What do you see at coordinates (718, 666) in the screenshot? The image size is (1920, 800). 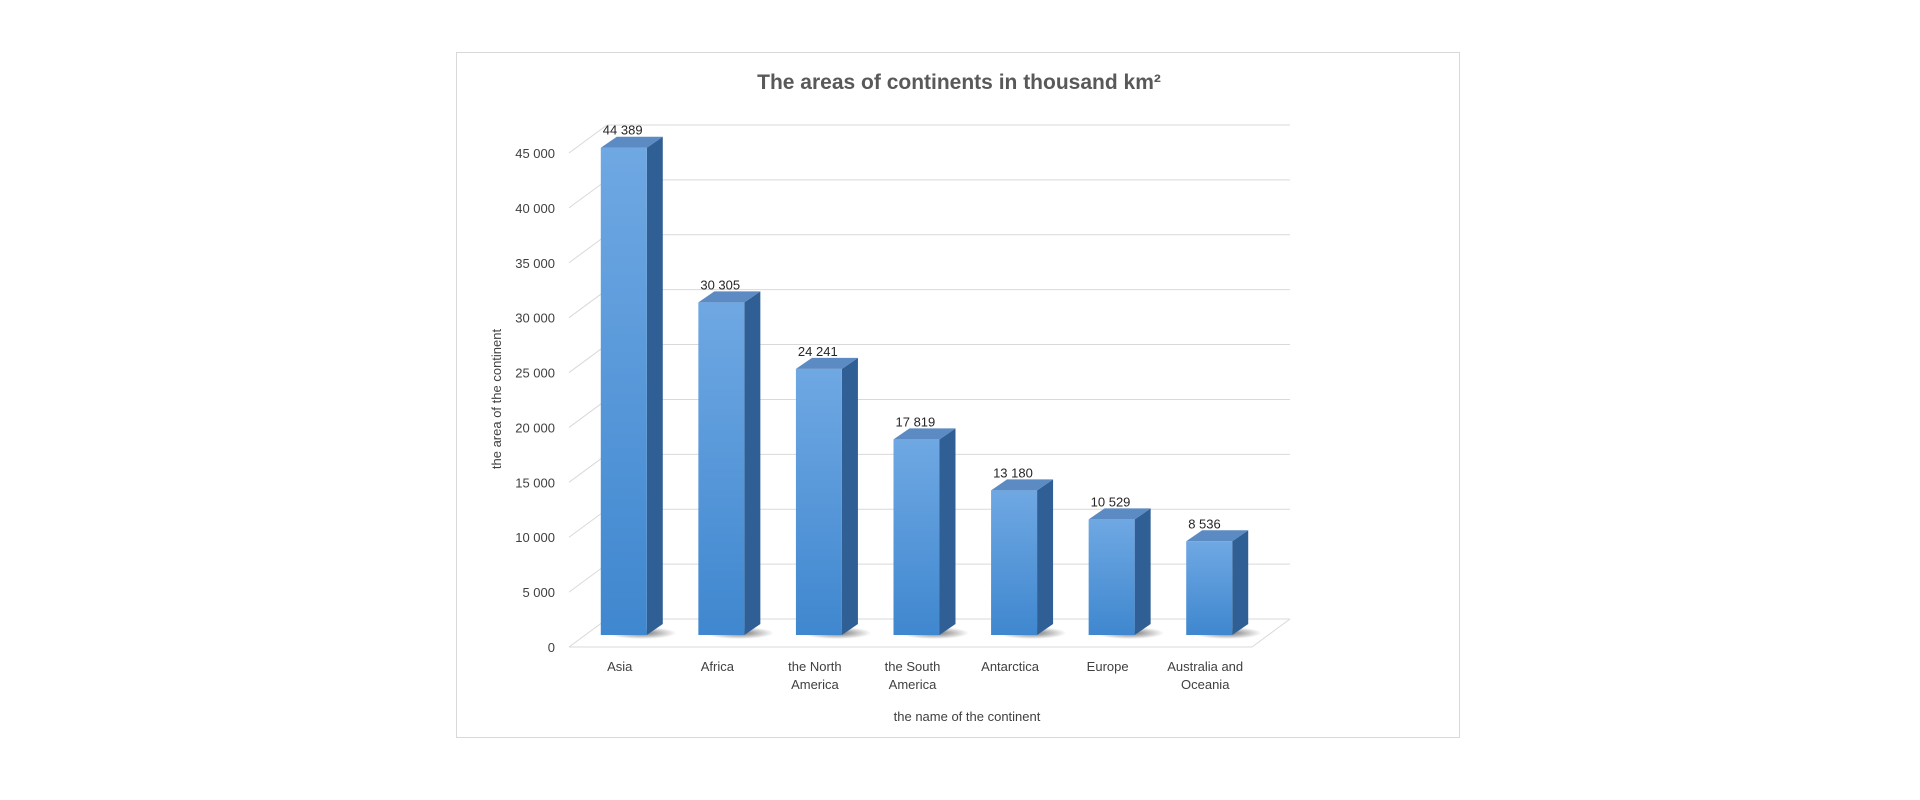 I see `x-tick-label: Africa` at bounding box center [718, 666].